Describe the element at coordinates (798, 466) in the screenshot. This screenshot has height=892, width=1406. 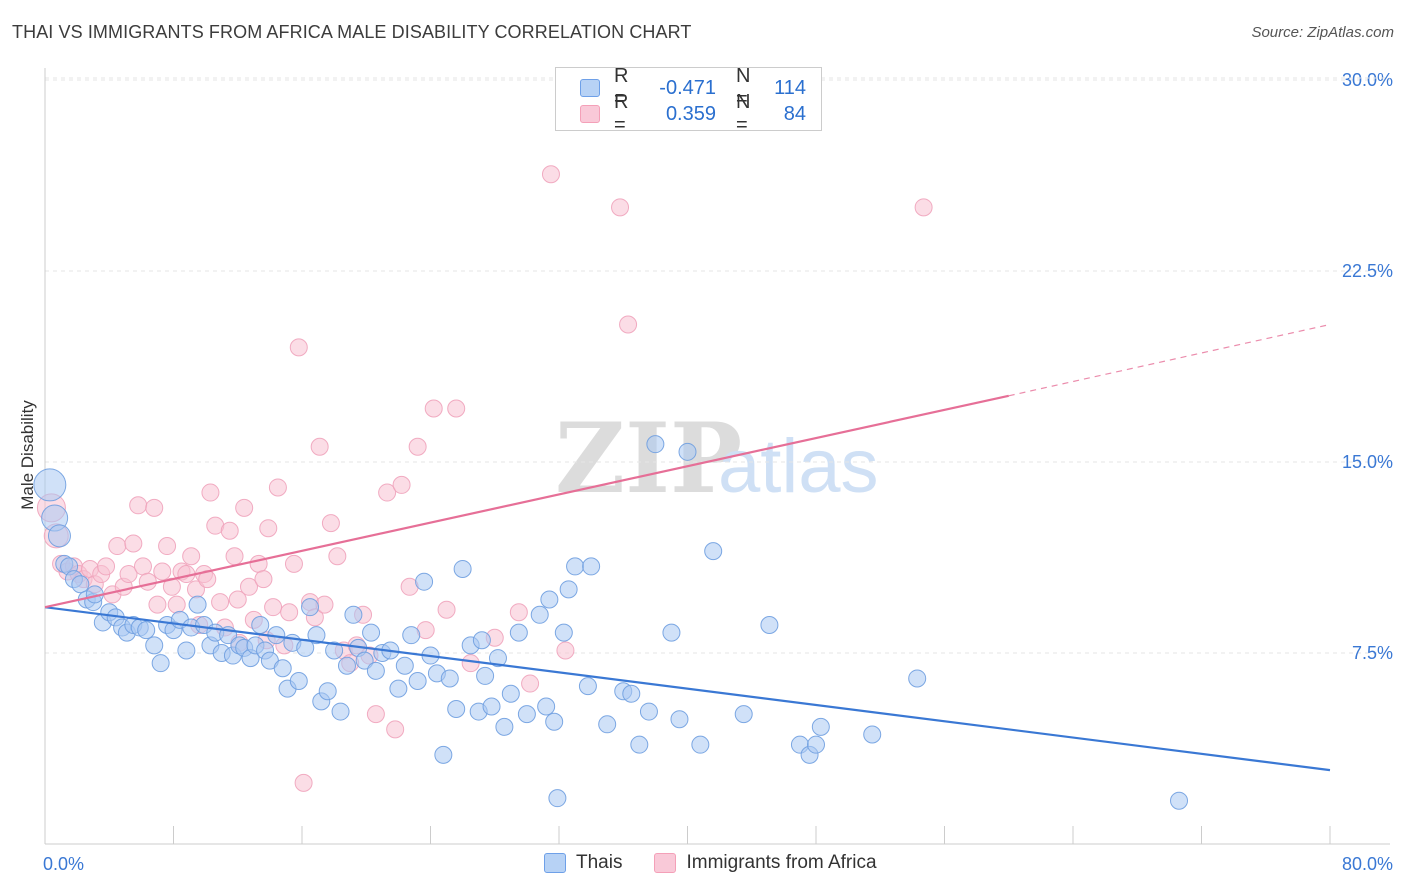
I see `watermark-atlas: atlas` at that location.